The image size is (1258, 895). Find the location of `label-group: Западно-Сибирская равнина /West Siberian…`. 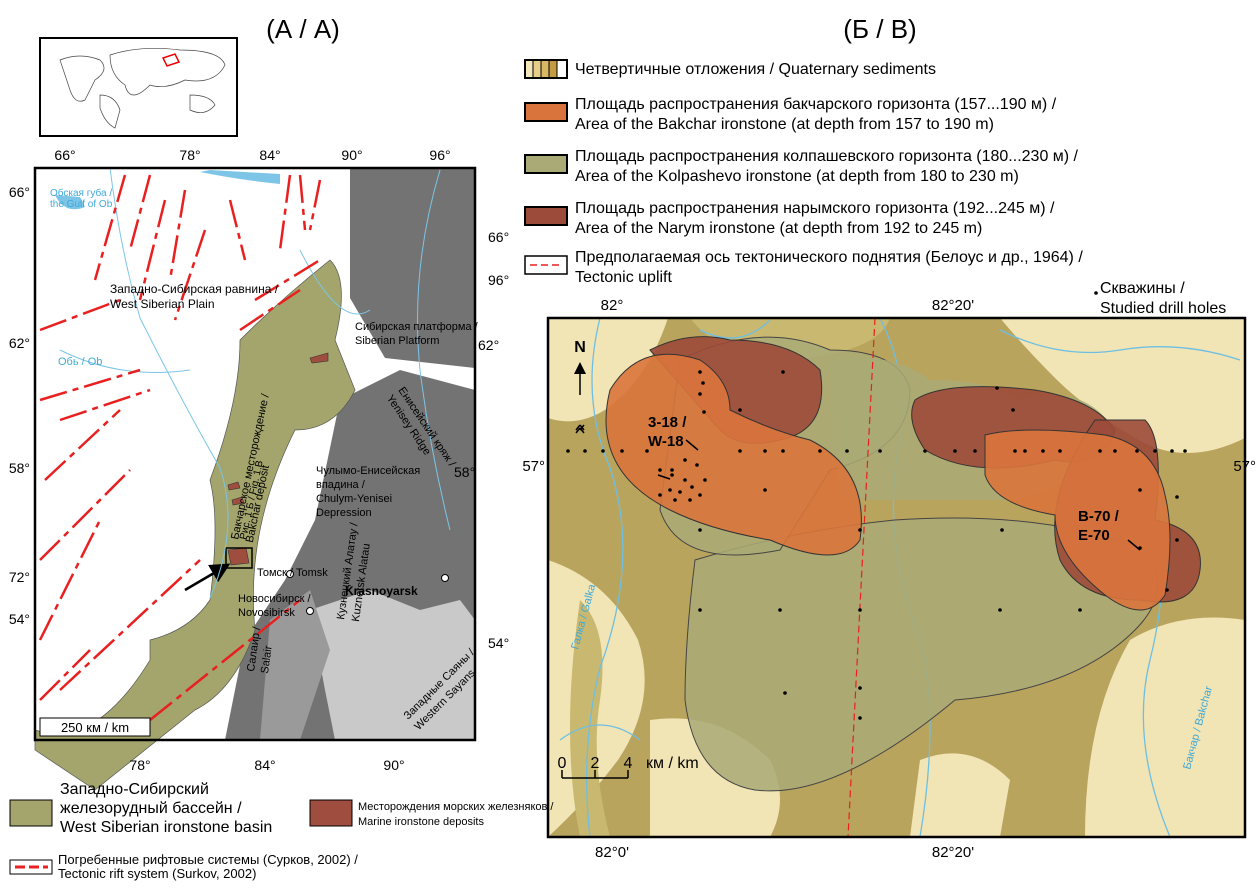

label-group: Западно-Сибирская равнина /West Siberian… is located at coordinates (194, 296).